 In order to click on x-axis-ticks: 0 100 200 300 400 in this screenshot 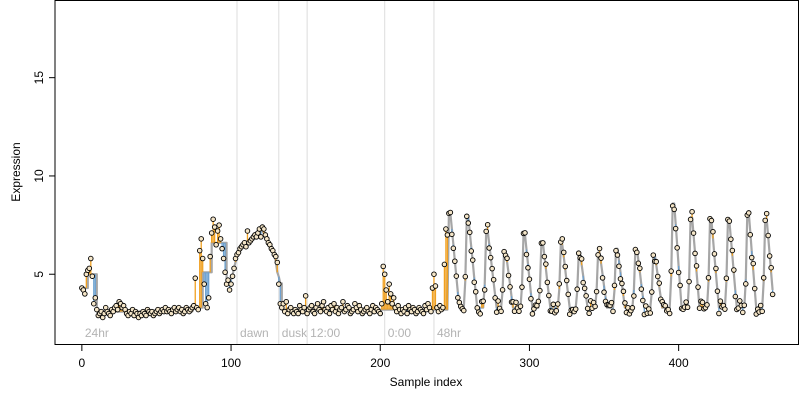, I will do `click(384, 357)`.